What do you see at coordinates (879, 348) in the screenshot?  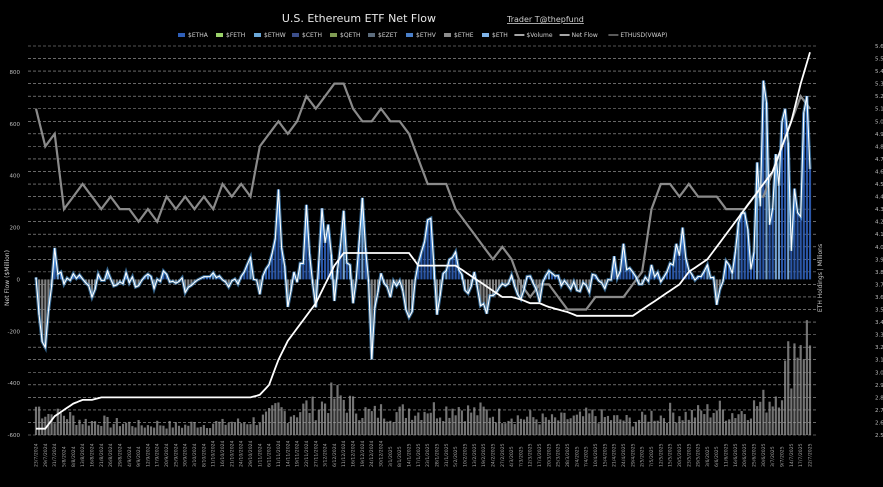 I see `y2-tick-label: 3.2` at bounding box center [879, 348].